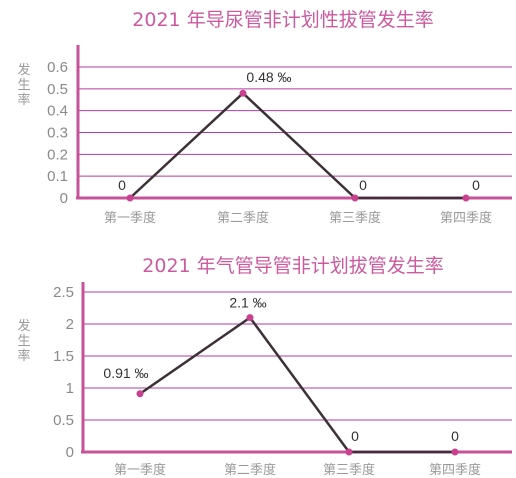 The height and width of the screenshot is (478, 516). Describe the element at coordinates (57, 176) in the screenshot. I see `chart-1-ytick-label: 0.1` at that location.